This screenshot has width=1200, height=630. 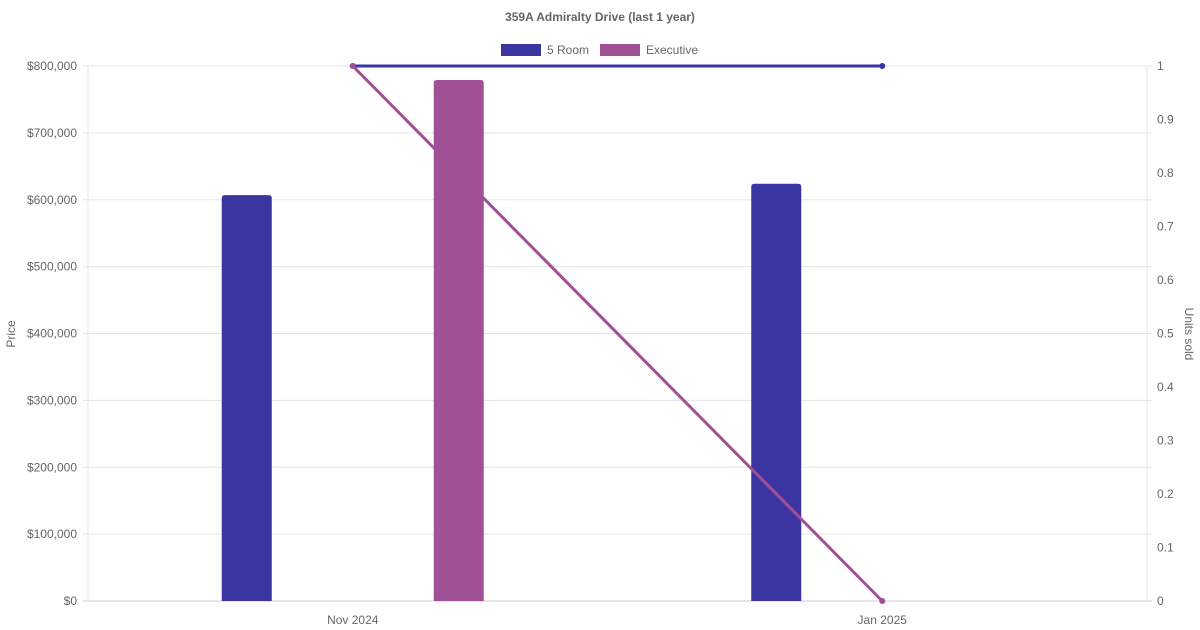 I want to click on y-tick-label: $600,000, so click(x=52, y=200).